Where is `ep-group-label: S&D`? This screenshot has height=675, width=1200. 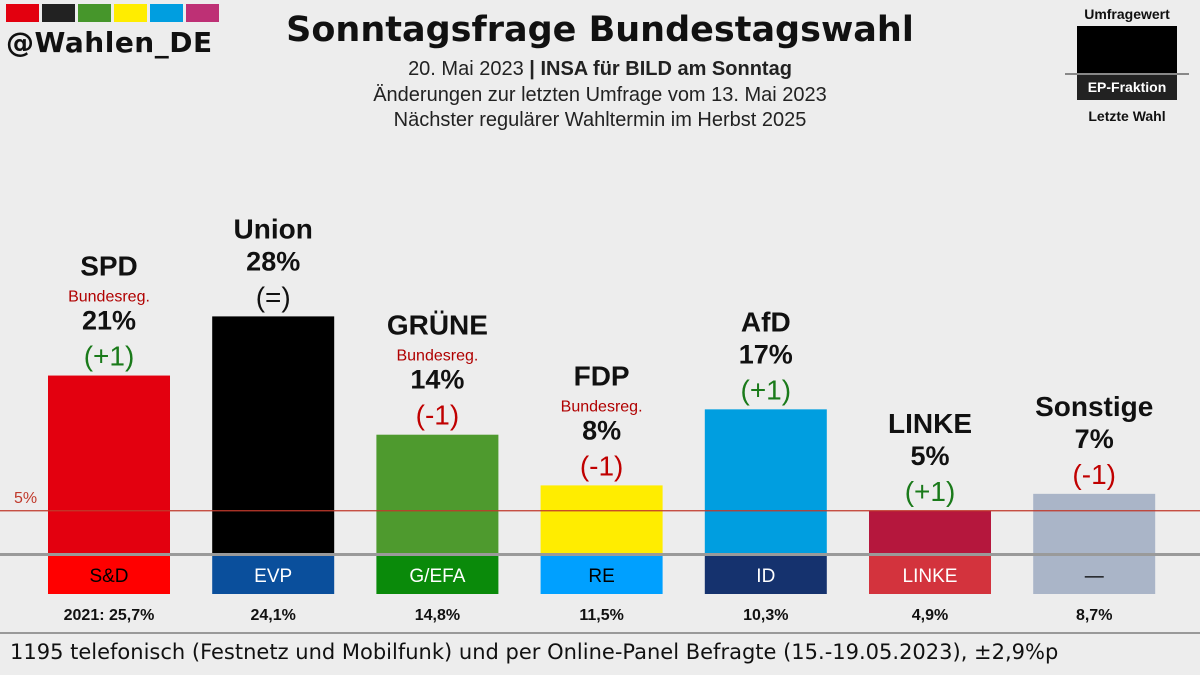
ep-group-label: S&D is located at coordinates (108, 576).